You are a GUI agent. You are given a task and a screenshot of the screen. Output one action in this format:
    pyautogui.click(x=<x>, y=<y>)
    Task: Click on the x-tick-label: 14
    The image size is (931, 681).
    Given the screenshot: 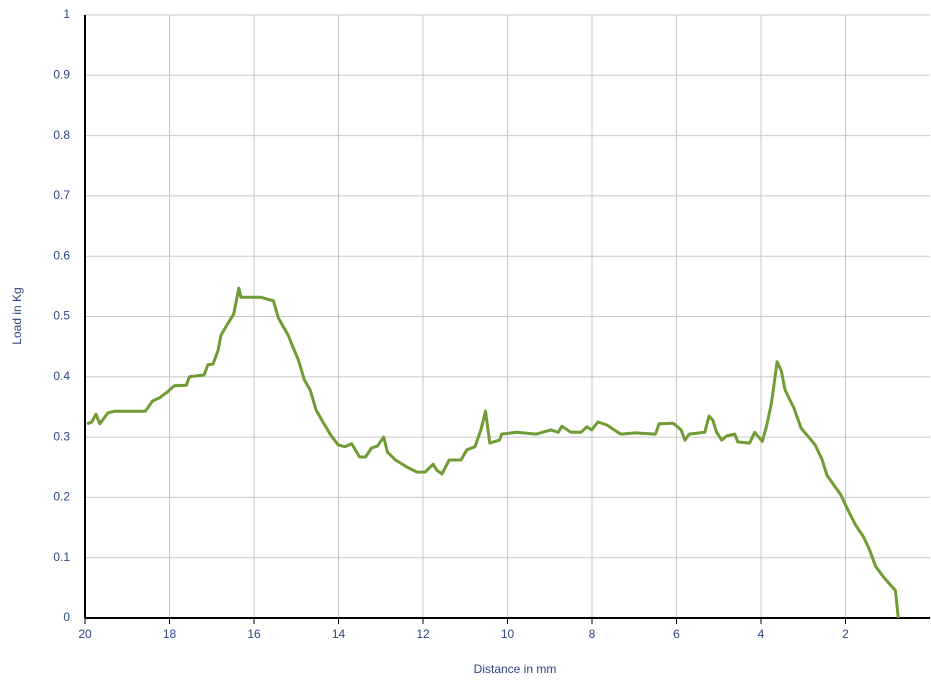 What is the action you would take?
    pyautogui.click(x=339, y=634)
    